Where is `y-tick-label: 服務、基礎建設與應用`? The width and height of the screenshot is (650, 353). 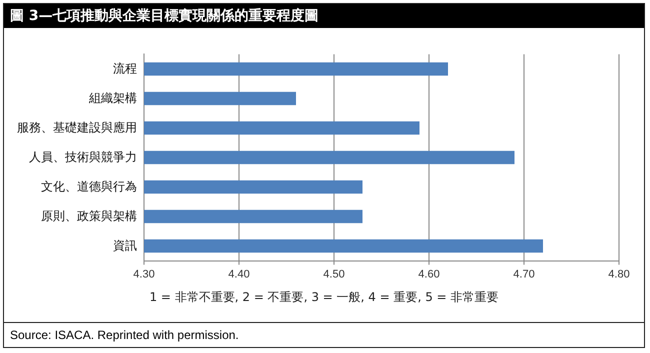 y-tick-label: 服務、基礎建設與應用 is located at coordinates (77, 127).